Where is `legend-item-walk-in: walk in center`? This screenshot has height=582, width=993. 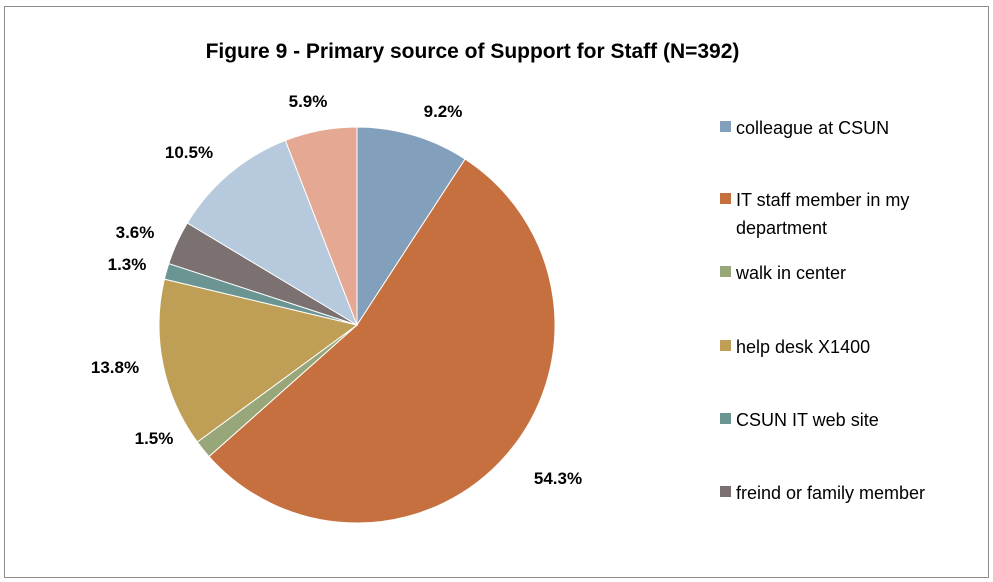
legend-item-walk-in: walk in center is located at coordinates (848, 273).